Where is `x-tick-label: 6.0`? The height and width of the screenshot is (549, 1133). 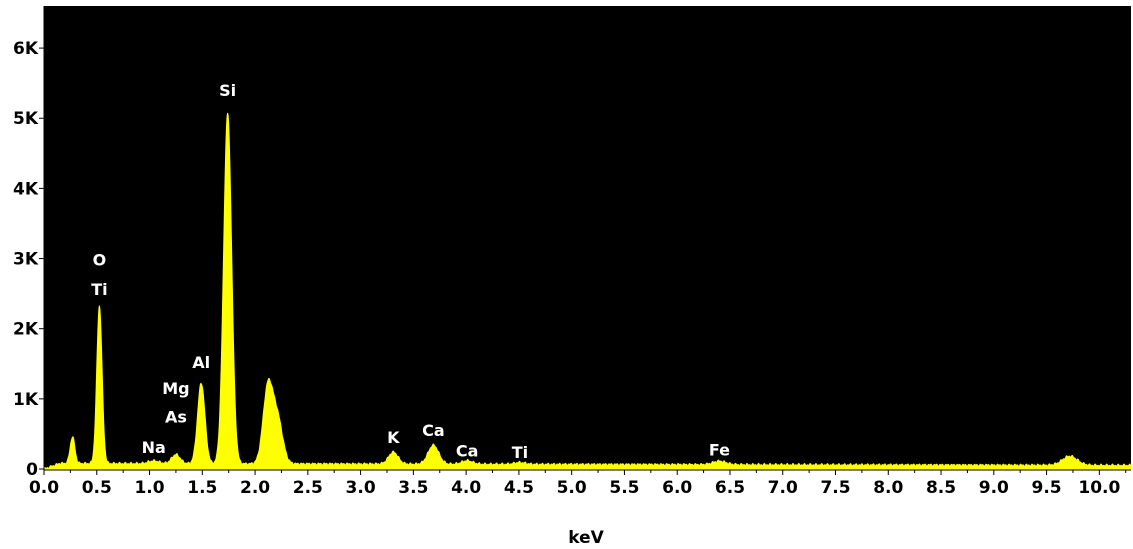 x-tick-label: 6.0 is located at coordinates (677, 488).